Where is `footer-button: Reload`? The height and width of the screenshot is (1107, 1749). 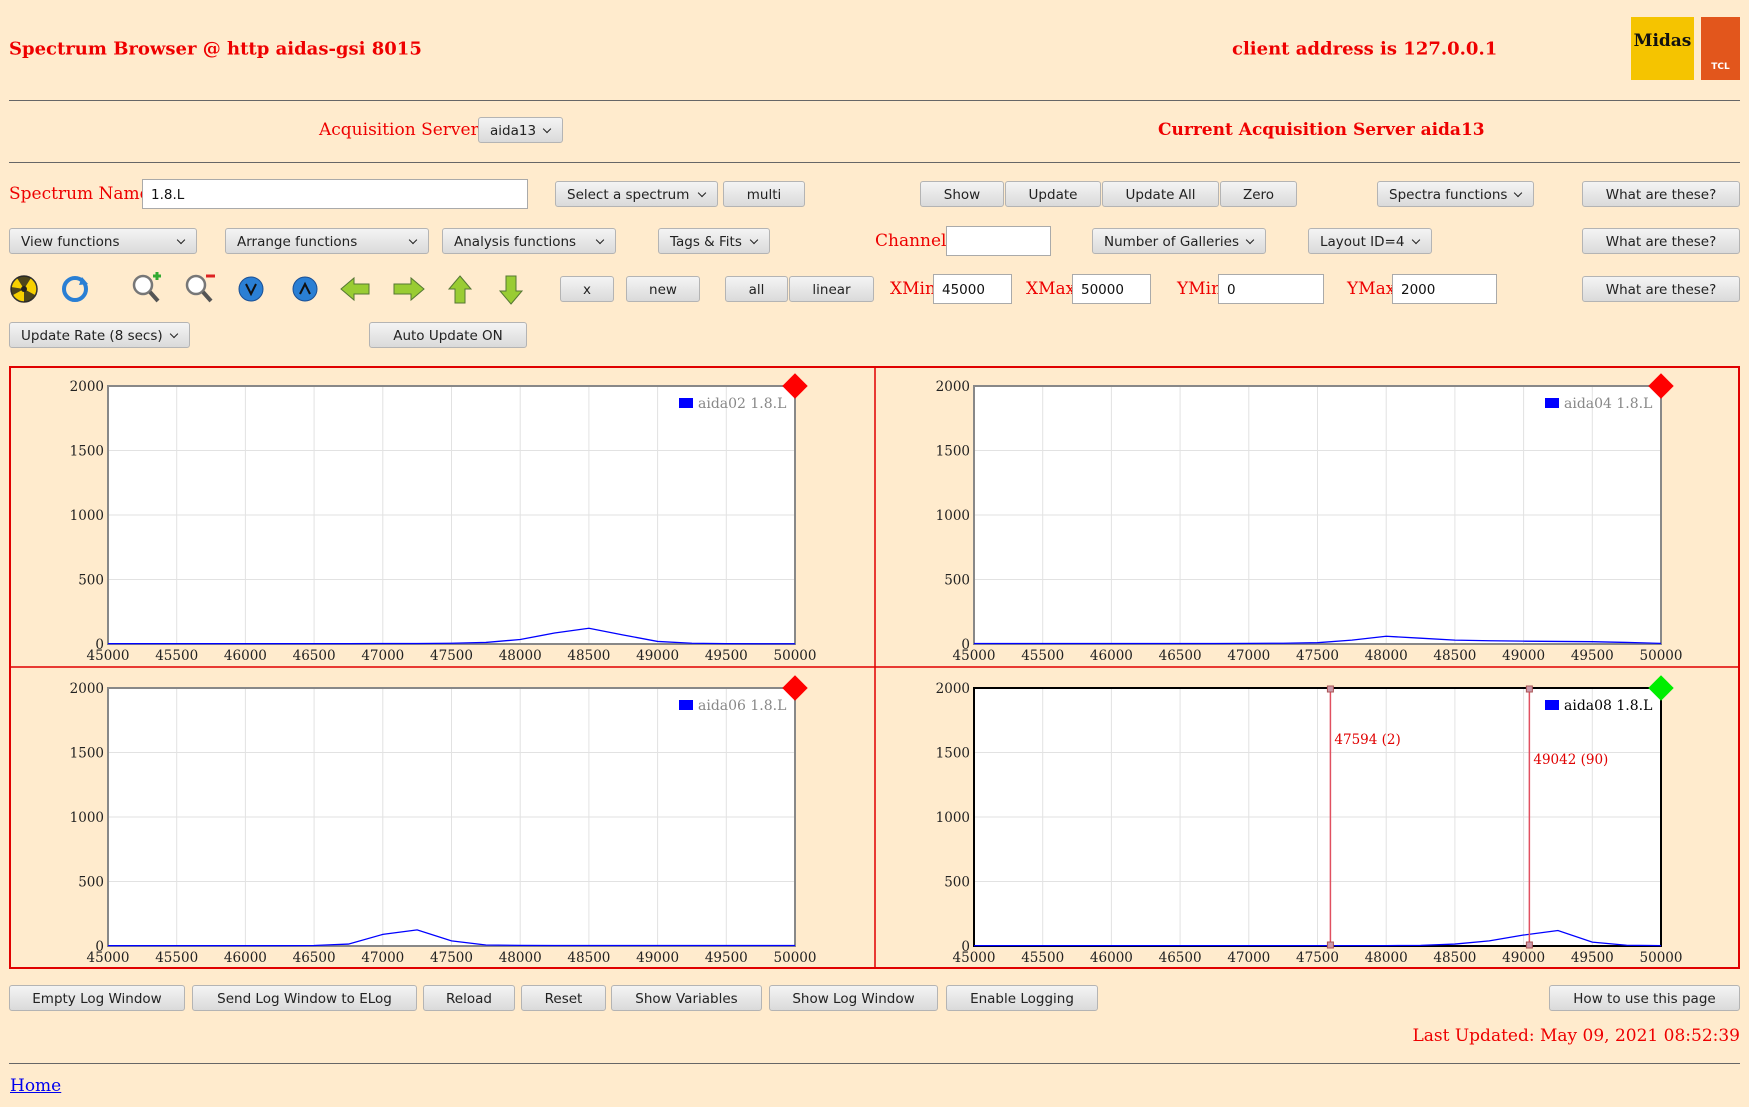 footer-button: Reload is located at coordinates (469, 998).